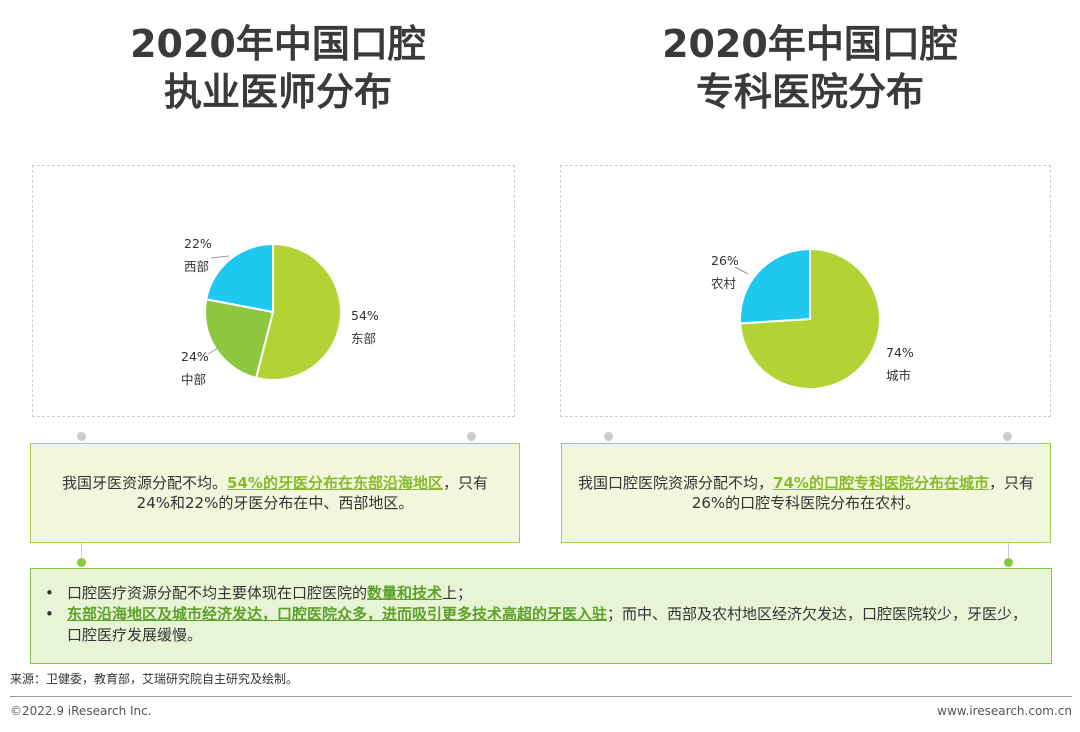 The width and height of the screenshot is (1080, 732). Describe the element at coordinates (365, 315) in the screenshot. I see `pie-value-label: 54%` at that location.